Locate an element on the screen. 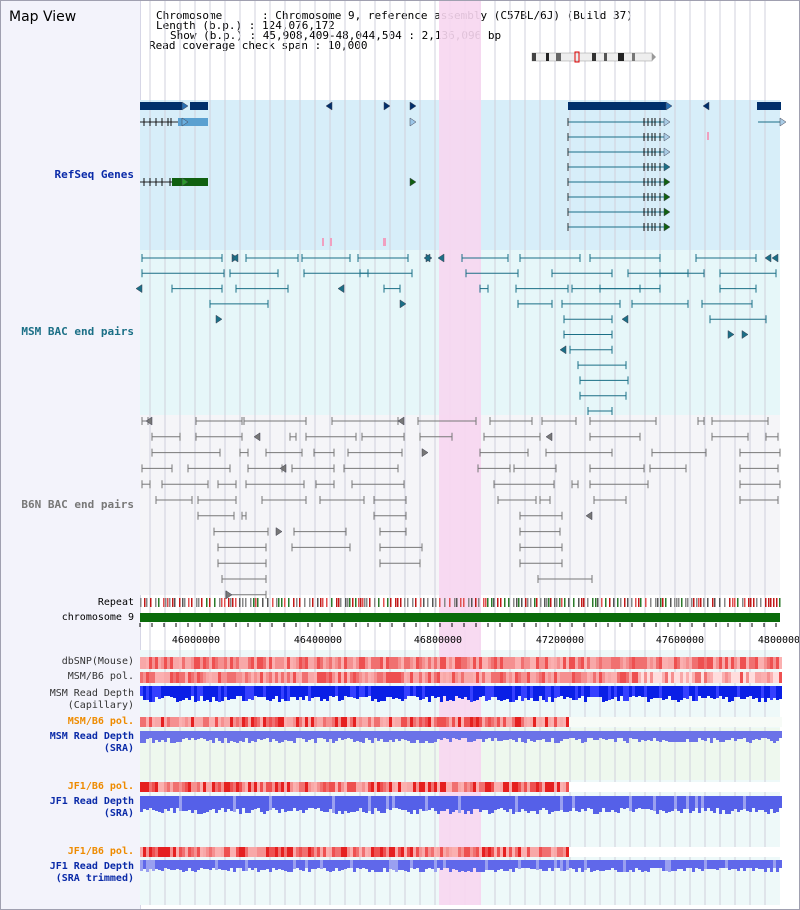  msm-pol-sra-label: MSM/B6 pol. is located at coordinates (100, 721).